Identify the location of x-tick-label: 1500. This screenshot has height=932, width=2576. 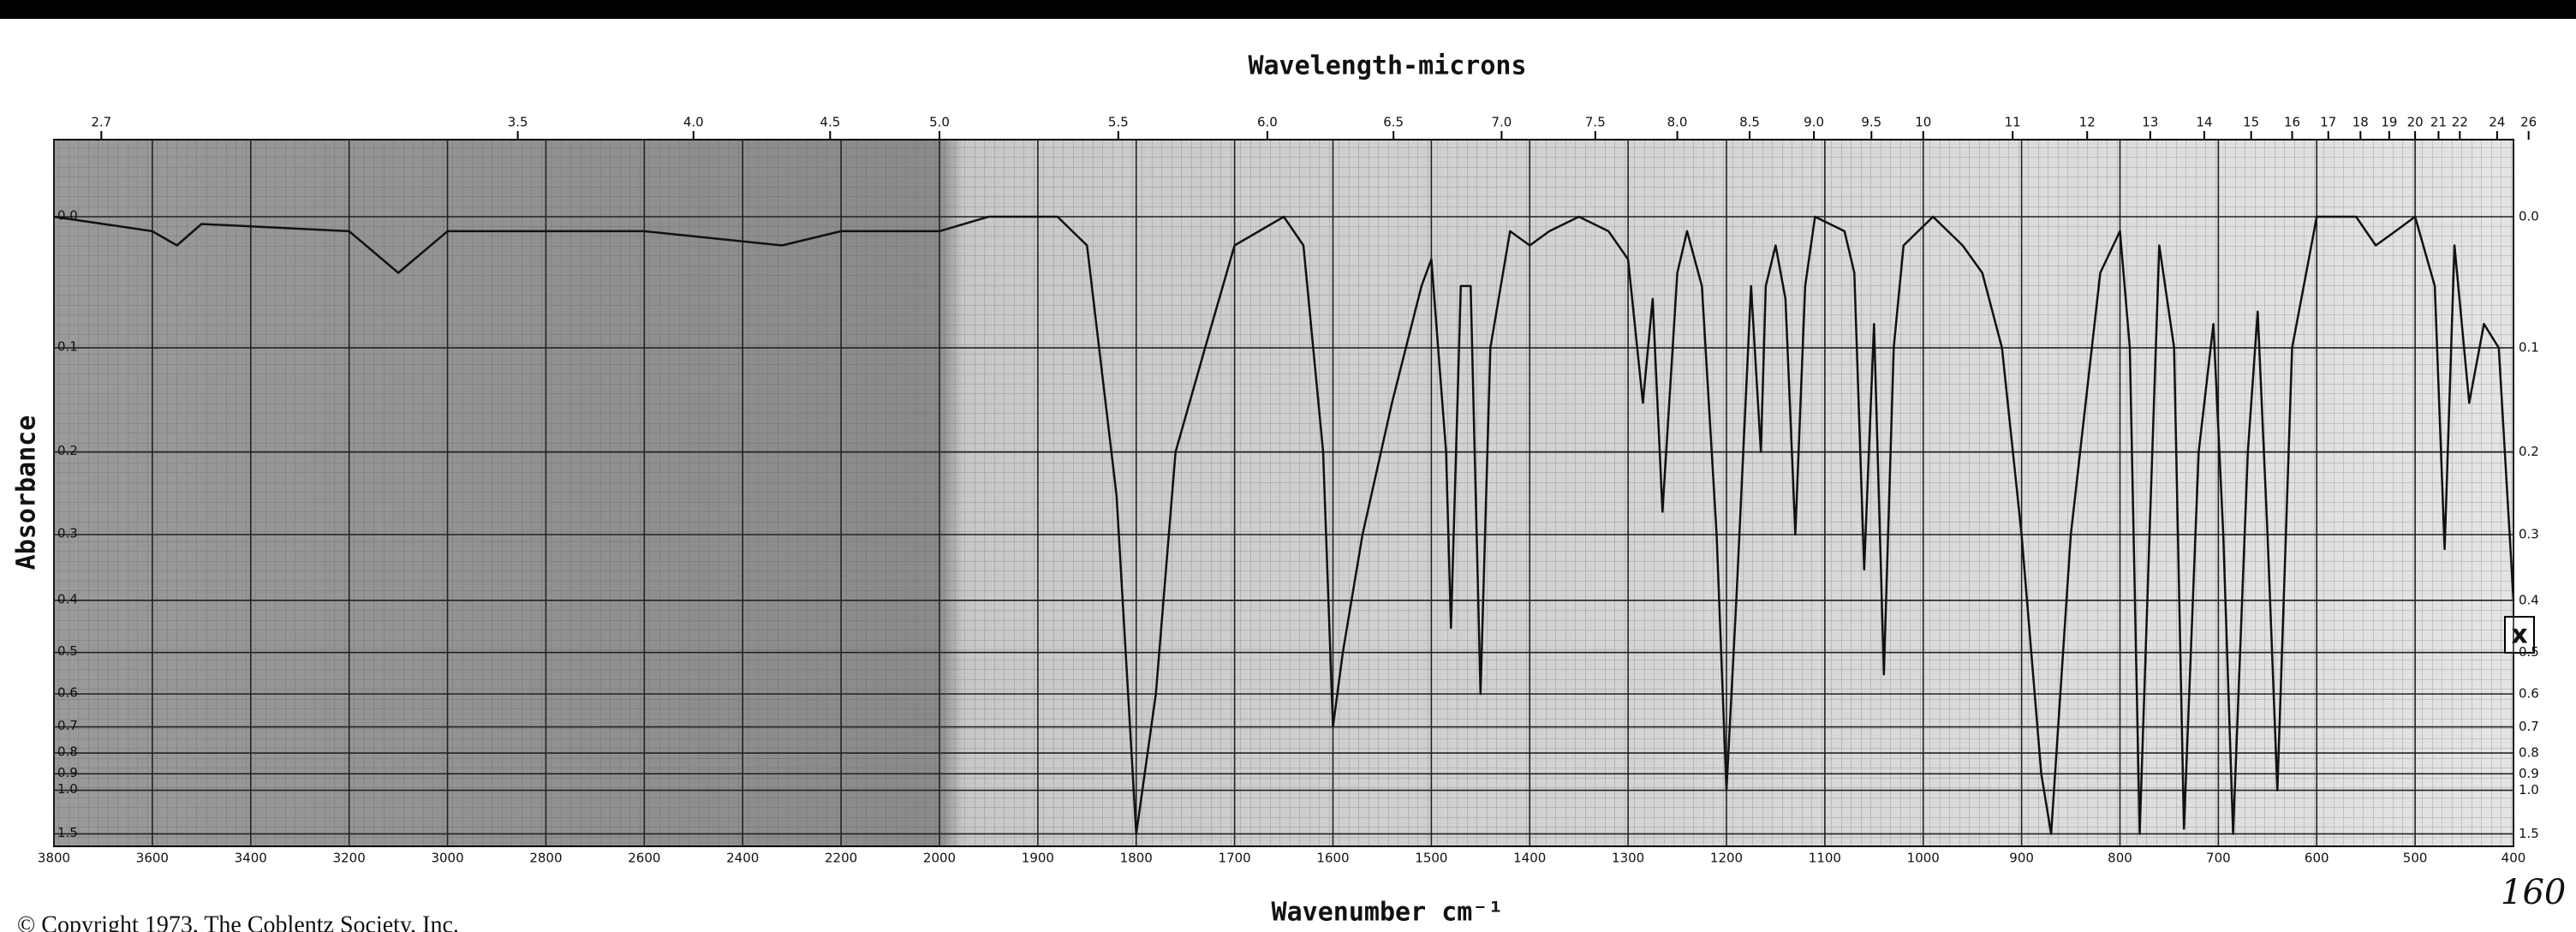
(1431, 858).